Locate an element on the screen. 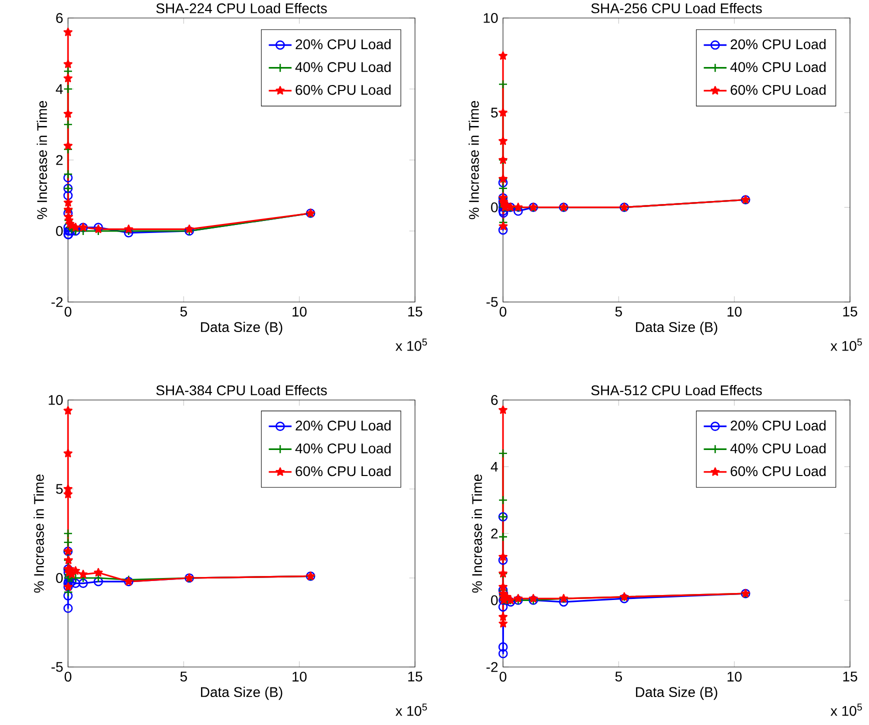 The width and height of the screenshot is (869, 725). chart-title: SHA-224 CPU Load Effects is located at coordinates (241, 8).